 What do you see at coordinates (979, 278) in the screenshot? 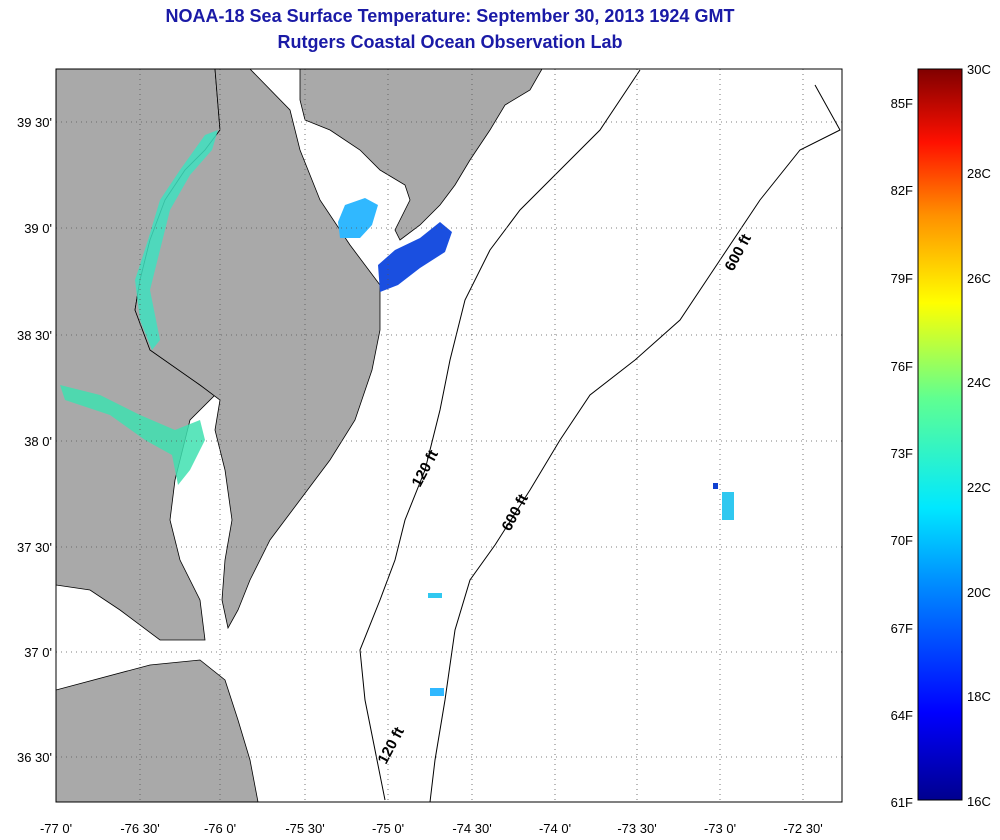
I see `colorbar-c-label: 26C` at bounding box center [979, 278].